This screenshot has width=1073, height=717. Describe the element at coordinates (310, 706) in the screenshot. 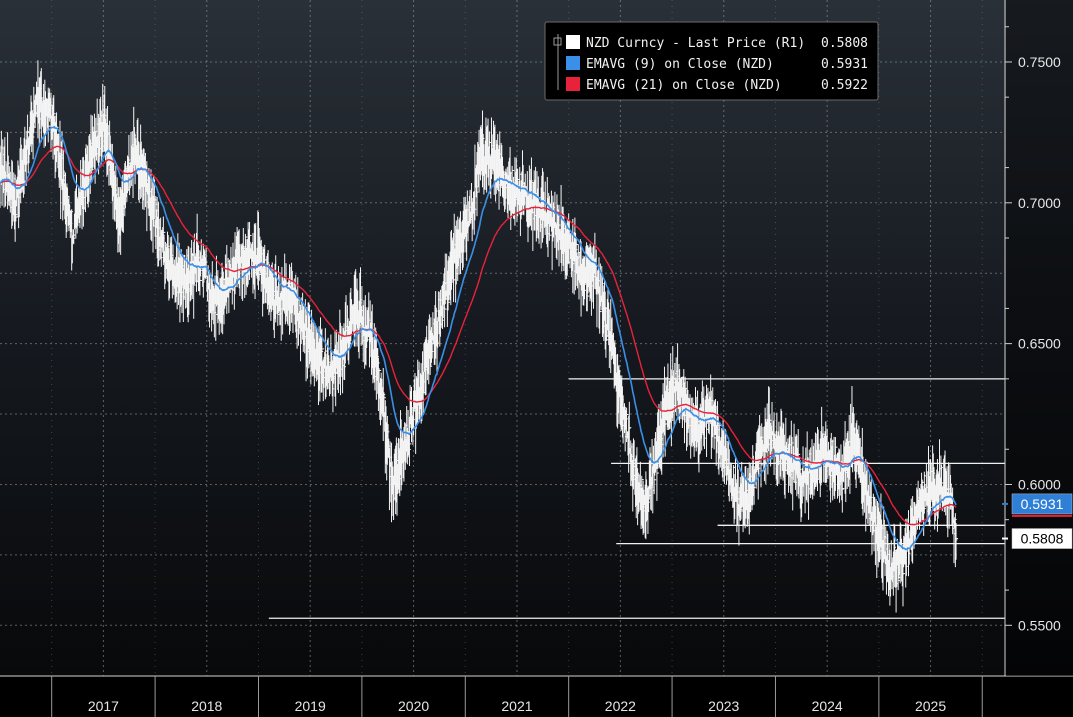

I see `x-tick-label: 2019` at that location.